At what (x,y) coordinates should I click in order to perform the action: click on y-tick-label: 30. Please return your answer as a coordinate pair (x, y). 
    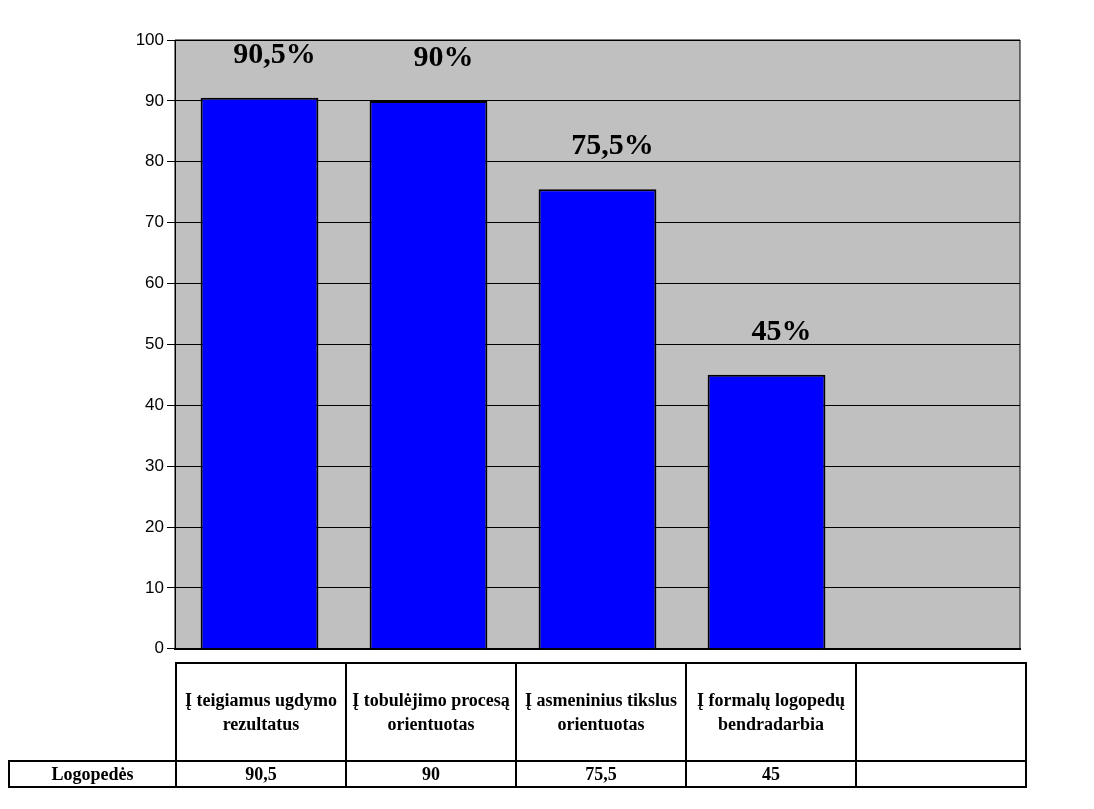
    Looking at the image, I should click on (154, 465).